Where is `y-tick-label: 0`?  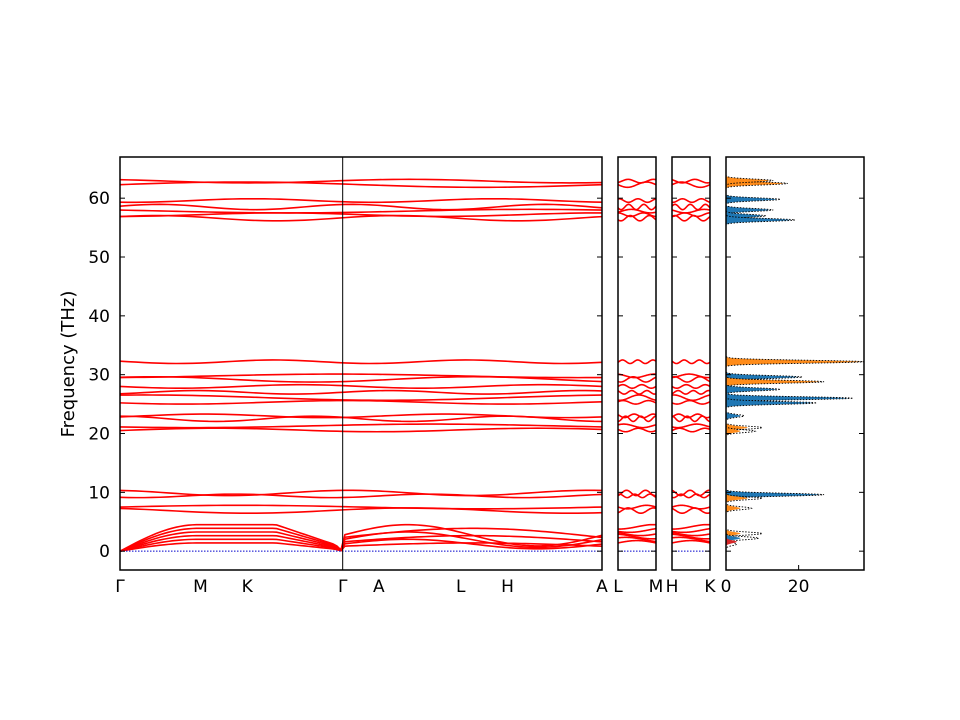
y-tick-label: 0 is located at coordinates (104, 552).